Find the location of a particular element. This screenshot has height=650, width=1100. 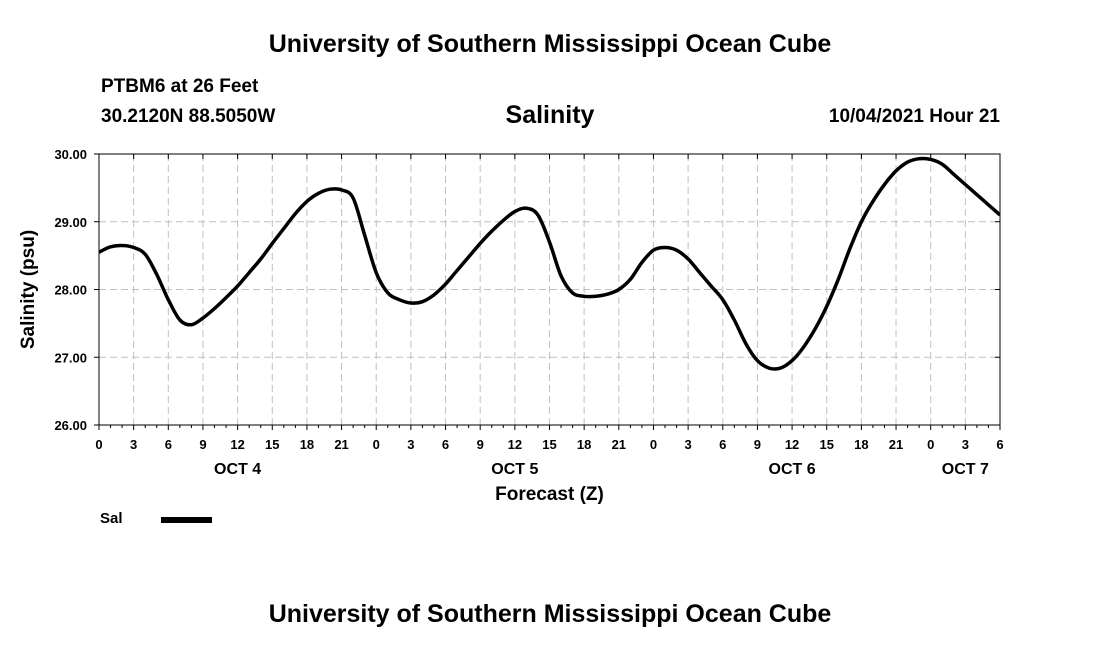

x-tick-label-0: 0 is located at coordinates (98, 444).